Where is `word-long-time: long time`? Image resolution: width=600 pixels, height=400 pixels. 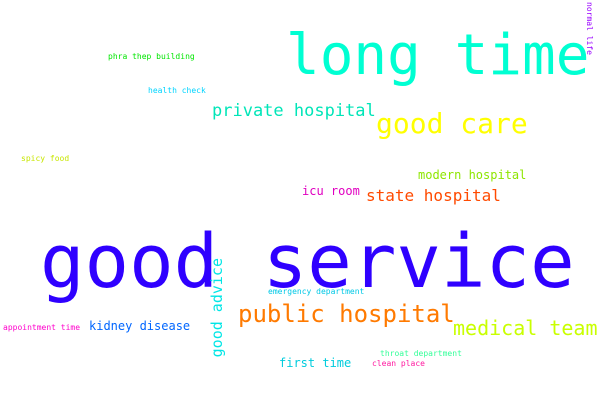 word-long-time: long time is located at coordinates (438, 55).